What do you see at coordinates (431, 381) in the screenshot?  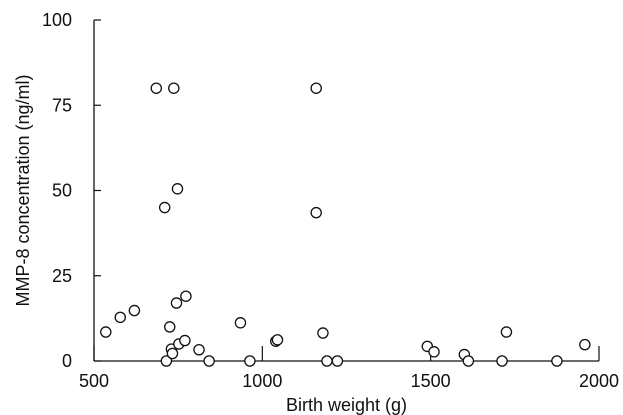 I see `x-tick-label: 1500` at bounding box center [431, 381].